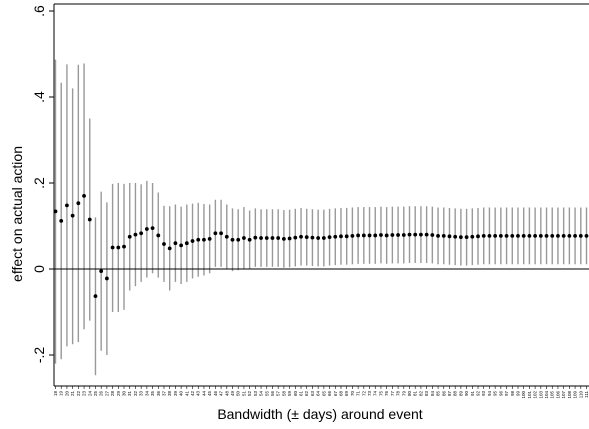 This screenshot has height=429, width=589. Describe the element at coordinates (346, 394) in the screenshot. I see `x-tick-label: 69` at that location.